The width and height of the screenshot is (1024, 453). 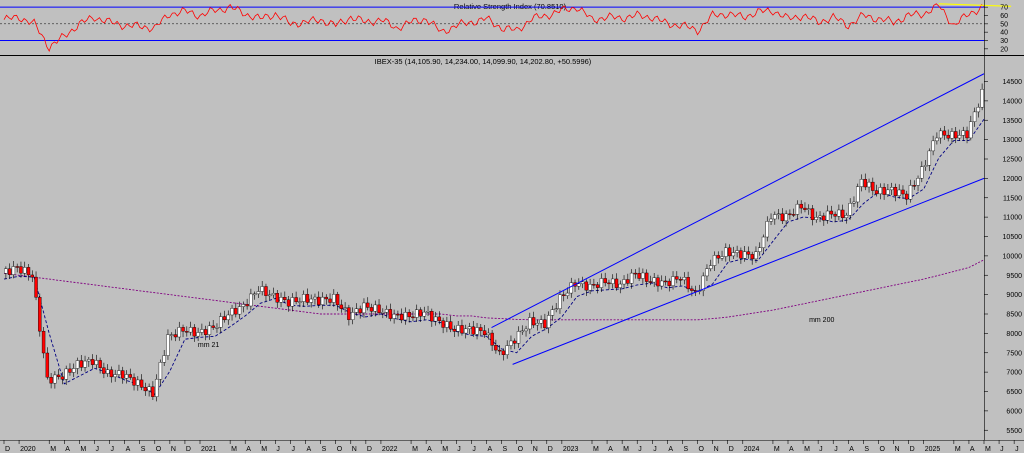 I want to click on rsi-tick-label: 30, so click(x=1004, y=41).